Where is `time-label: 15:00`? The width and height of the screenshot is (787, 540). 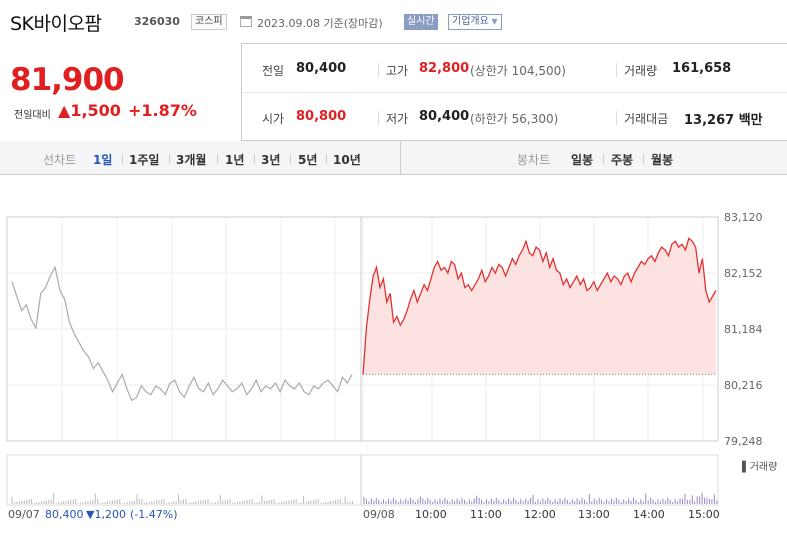 time-label: 15:00 is located at coordinates (704, 514).